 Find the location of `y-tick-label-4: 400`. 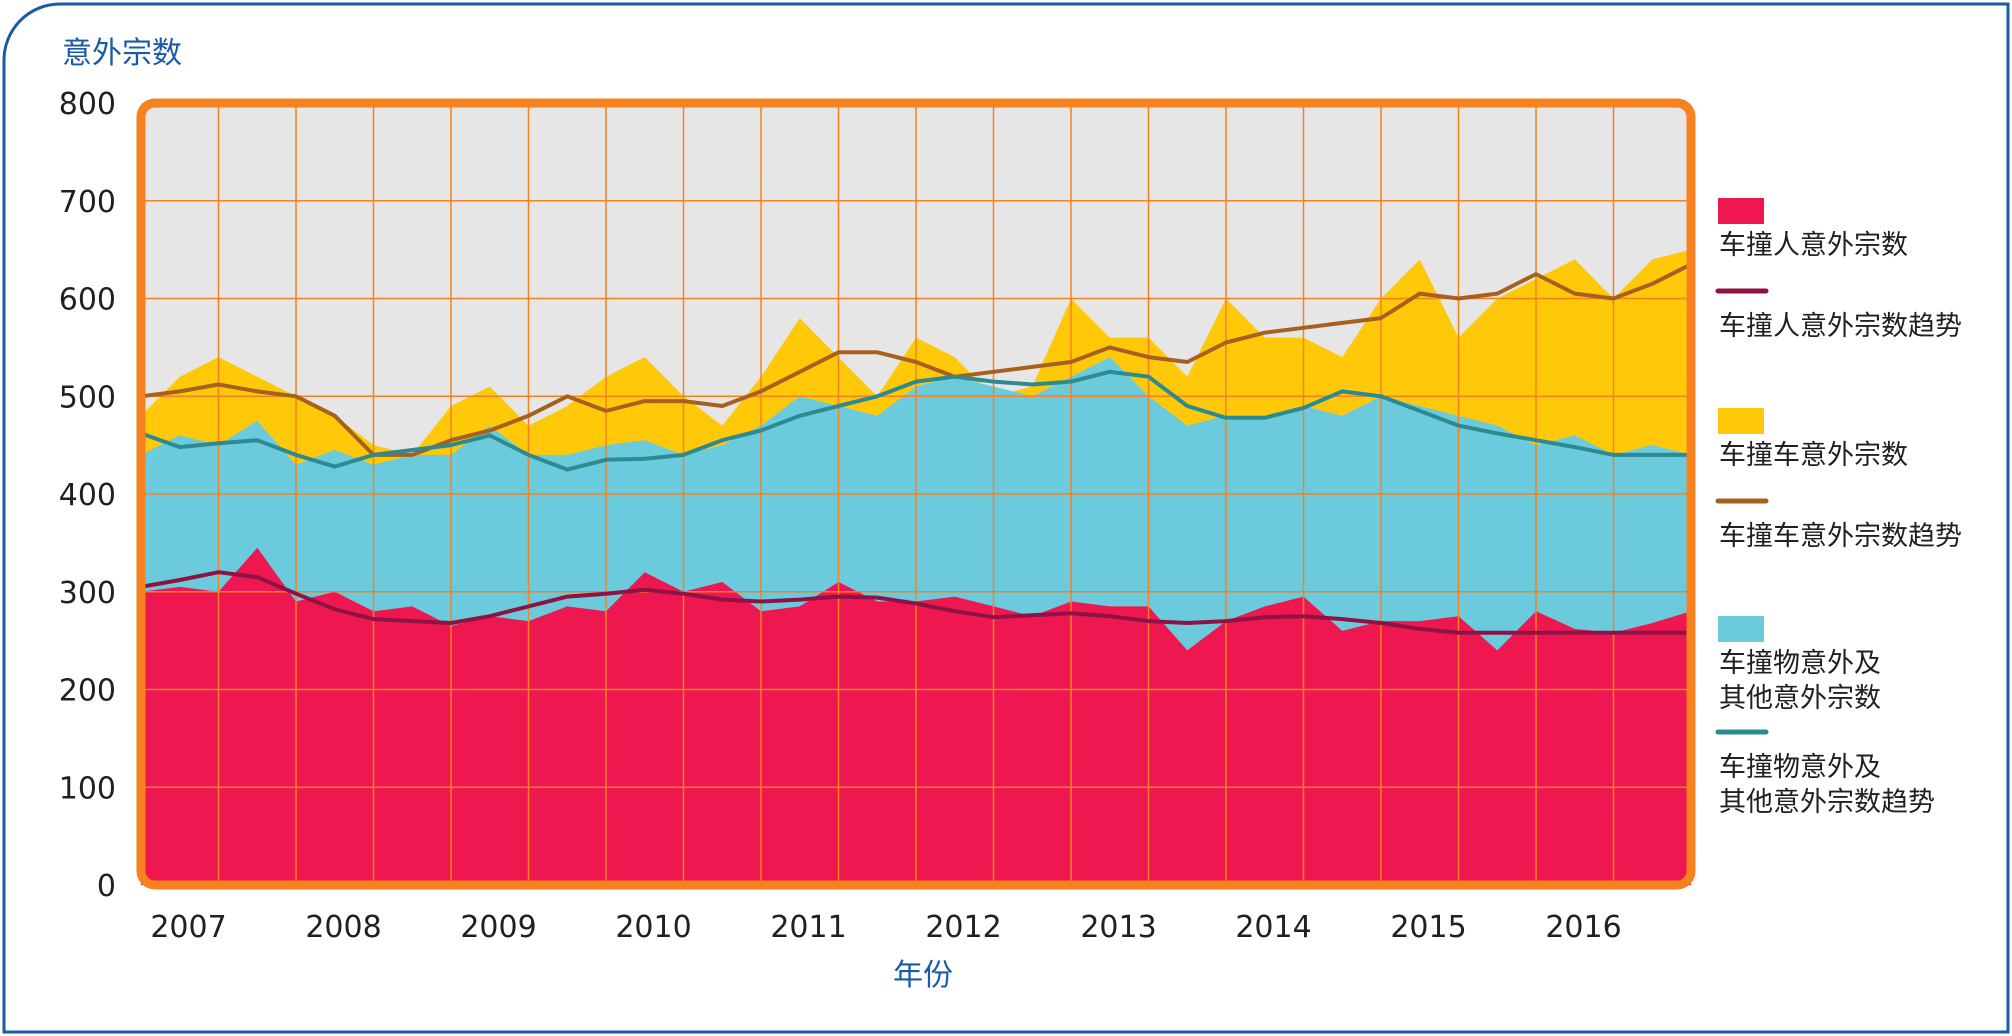

y-tick-label-4: 400 is located at coordinates (87, 495).